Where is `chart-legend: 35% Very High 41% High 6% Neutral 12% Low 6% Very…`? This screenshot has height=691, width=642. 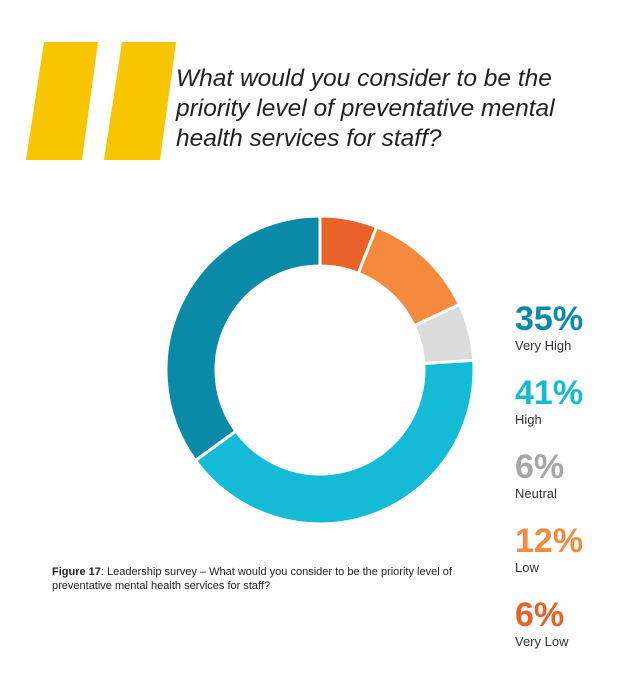 chart-legend: 35% Very High 41% High 6% Neutral 12% Low 6% Very… is located at coordinates (575, 485).